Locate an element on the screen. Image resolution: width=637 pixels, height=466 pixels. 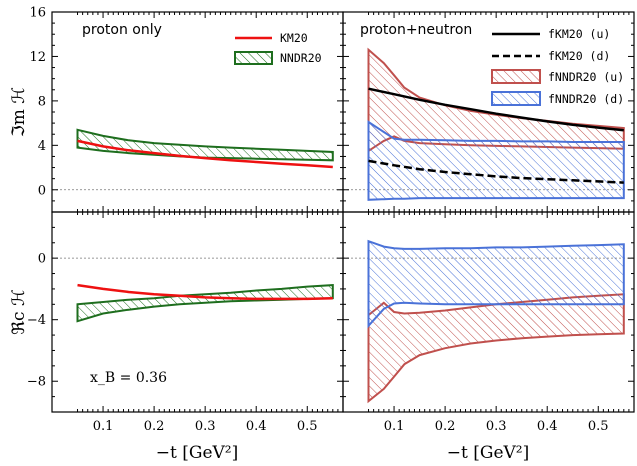
y-tick-label: −8 is located at coordinates (36, 382).